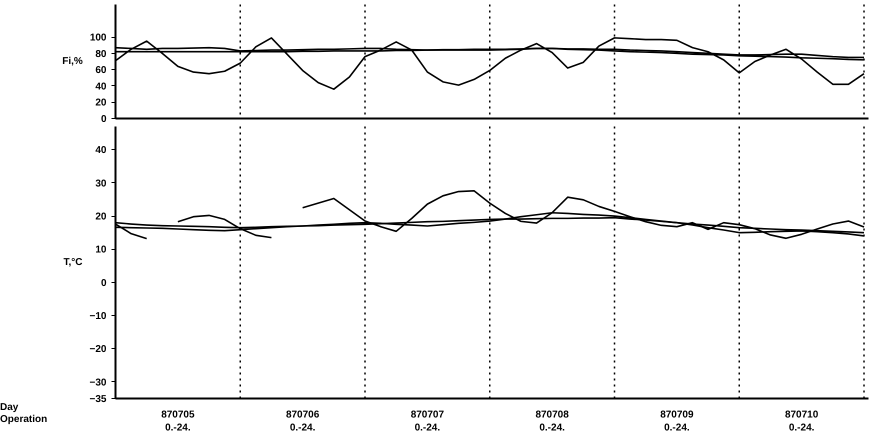 The image size is (880, 436). What do you see at coordinates (98, 382) in the screenshot?
I see `y-tick-label: −30` at bounding box center [98, 382].